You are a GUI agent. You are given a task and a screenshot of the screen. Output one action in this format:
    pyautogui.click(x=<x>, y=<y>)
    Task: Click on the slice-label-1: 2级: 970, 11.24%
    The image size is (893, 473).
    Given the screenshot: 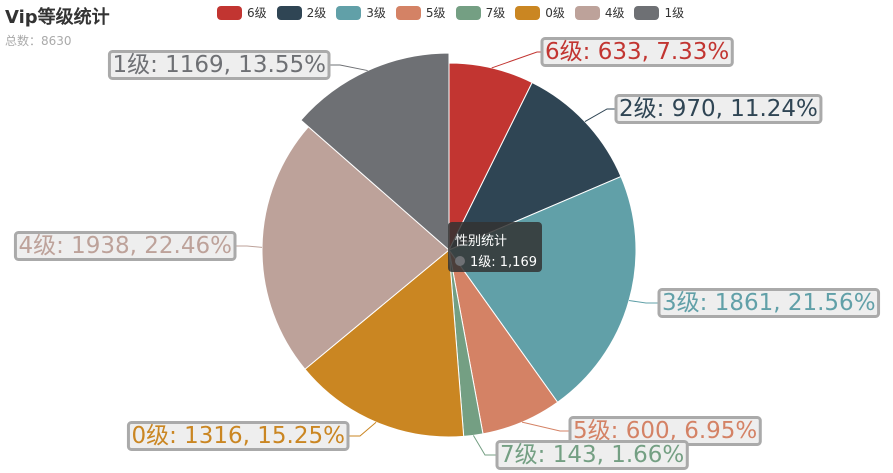 What is the action you would take?
    pyautogui.click(x=718, y=109)
    